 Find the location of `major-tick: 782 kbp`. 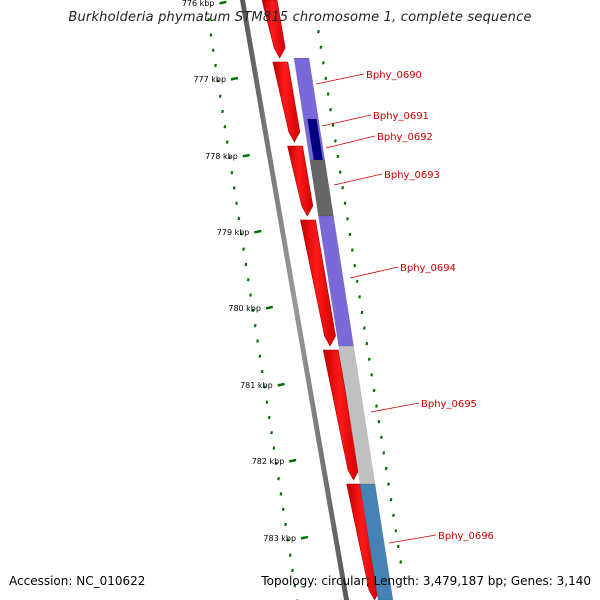

major-tick: 782 kbp is located at coordinates (274, 461).